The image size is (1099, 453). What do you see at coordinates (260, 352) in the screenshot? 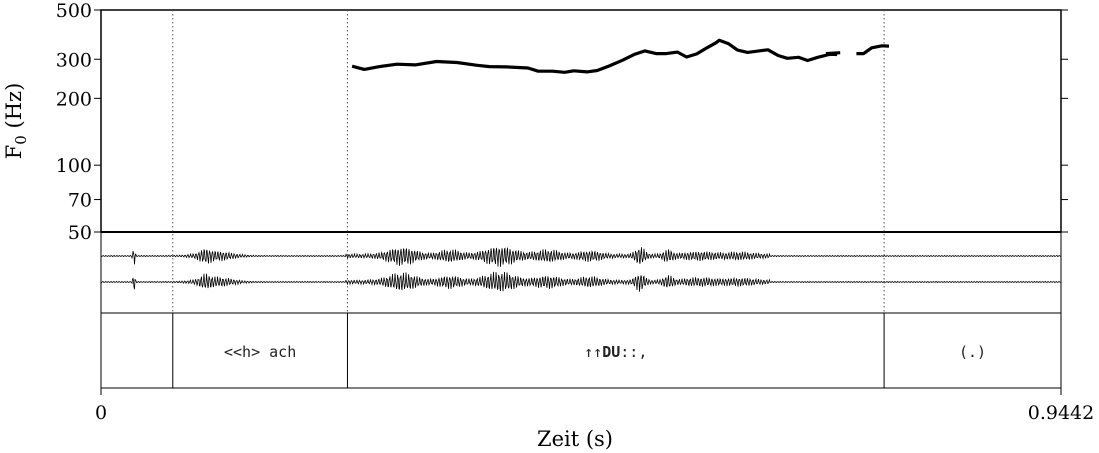
I see `interval-label-1: <<h> ach` at bounding box center [260, 352].